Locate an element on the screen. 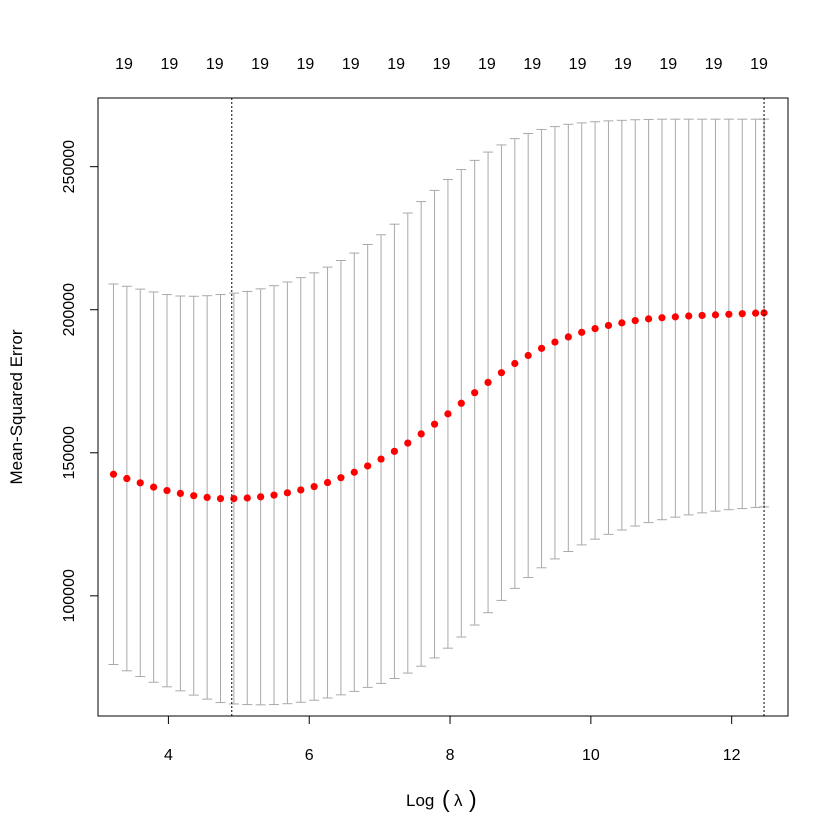  x-axis-label-open-paren: ( is located at coordinates (446, 799).